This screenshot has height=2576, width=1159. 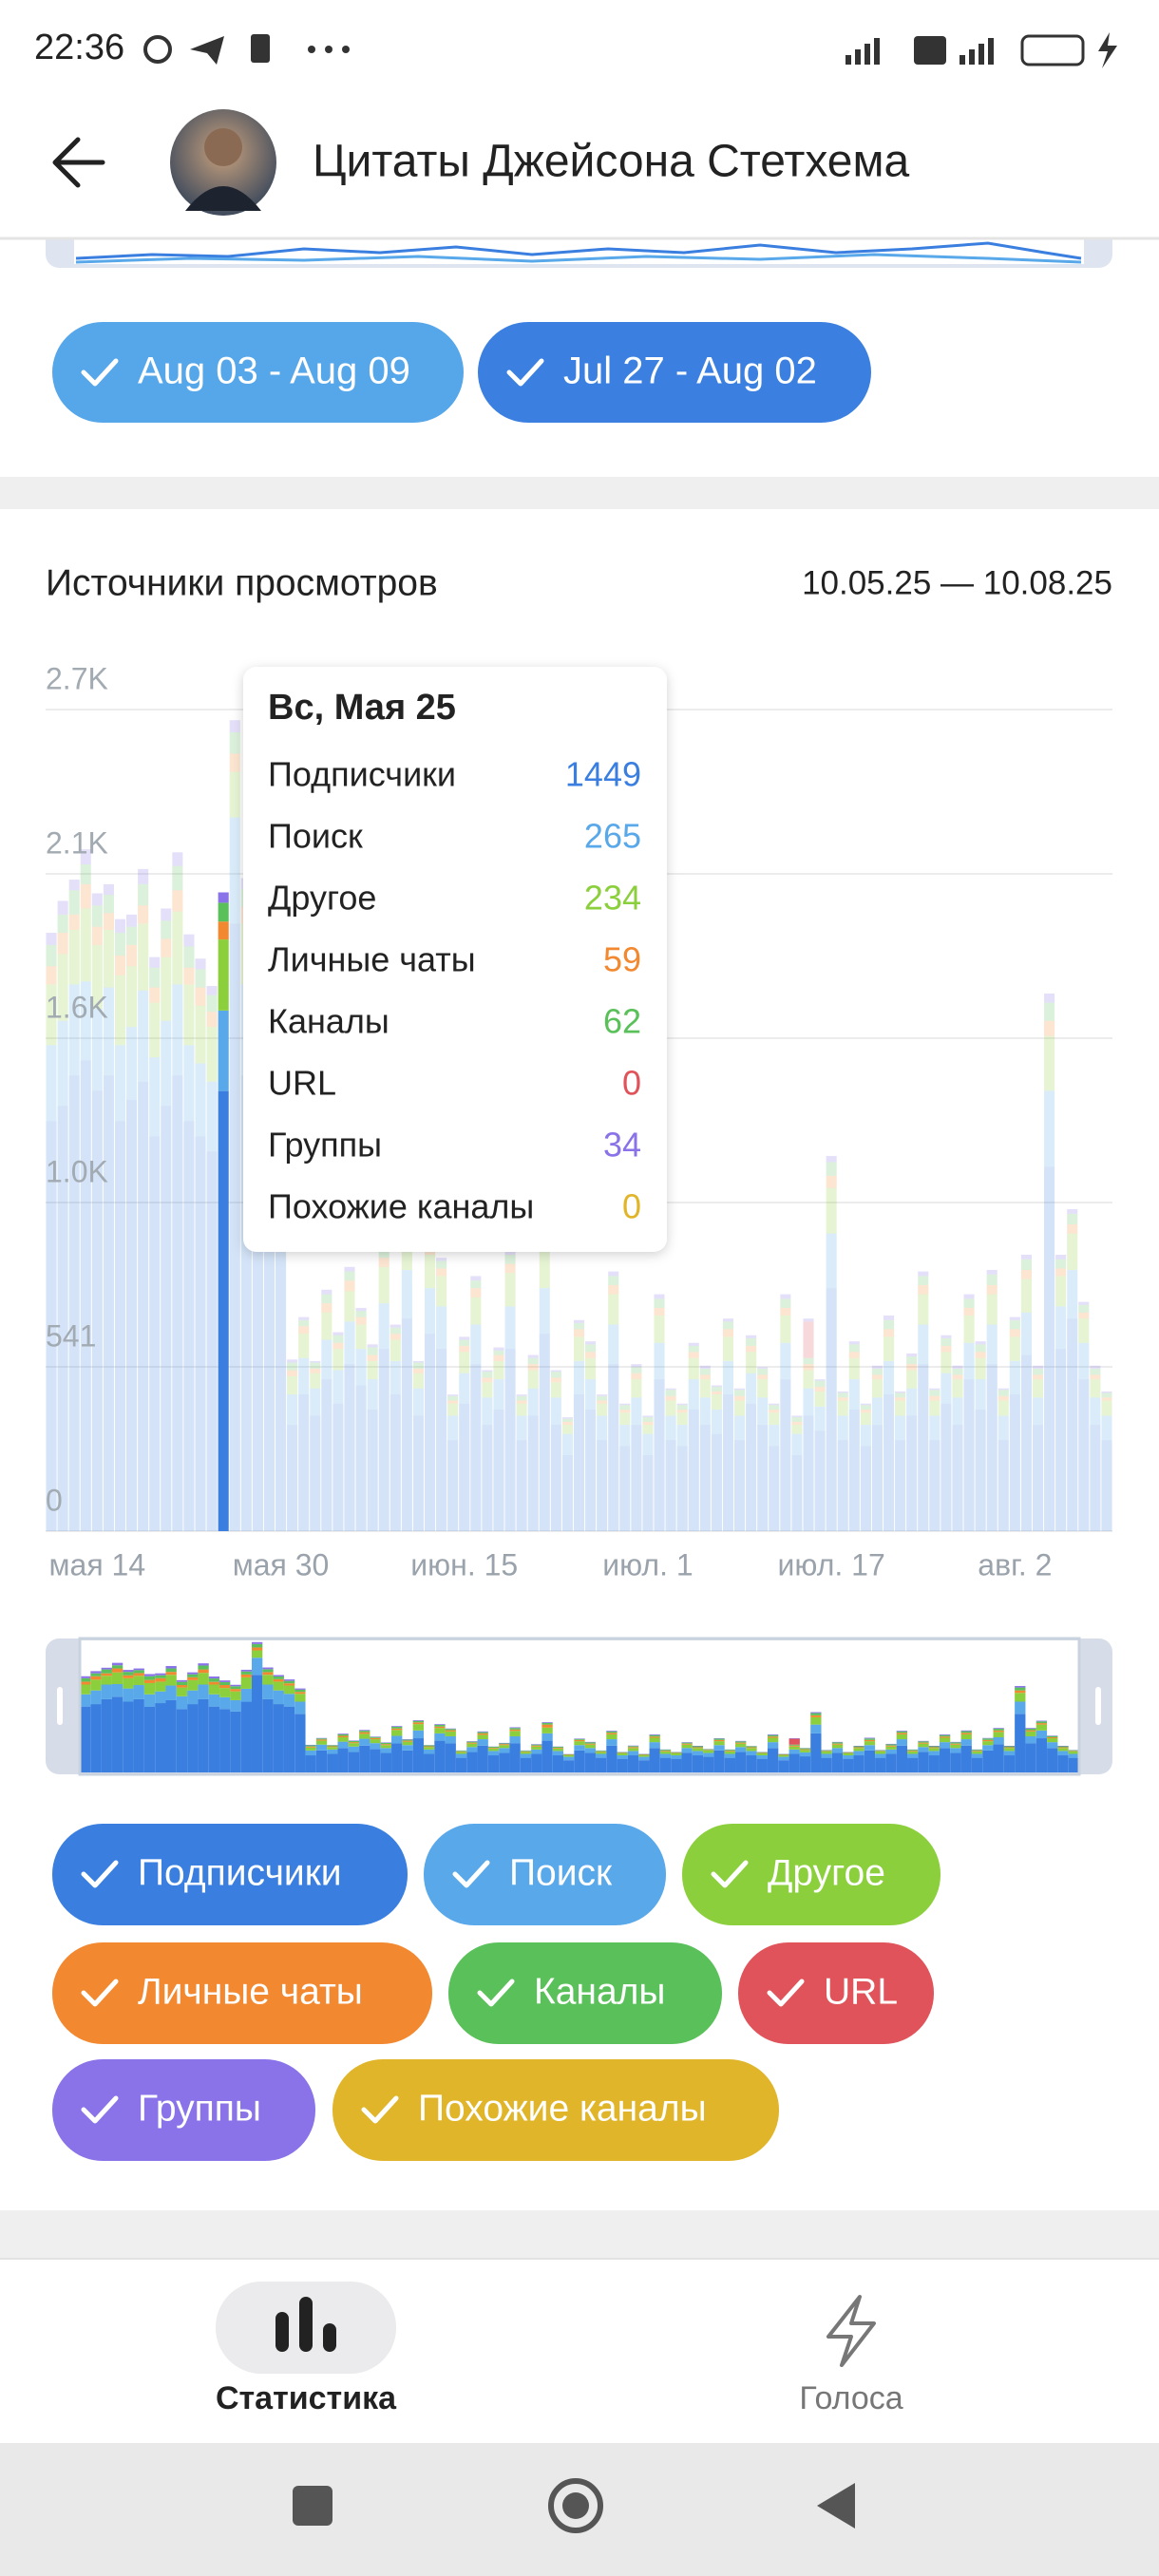 I want to click on recents-button, so click(x=312, y=2506).